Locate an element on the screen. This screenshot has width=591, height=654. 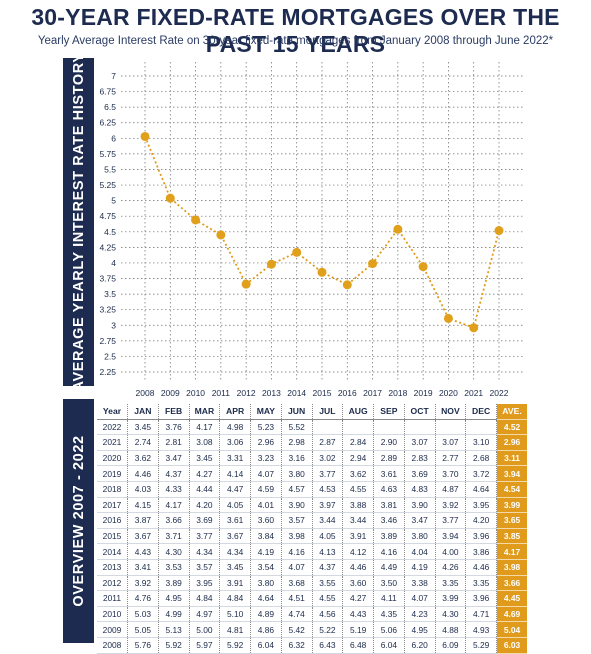
rate-cell: 3.07 is located at coordinates (420, 442).